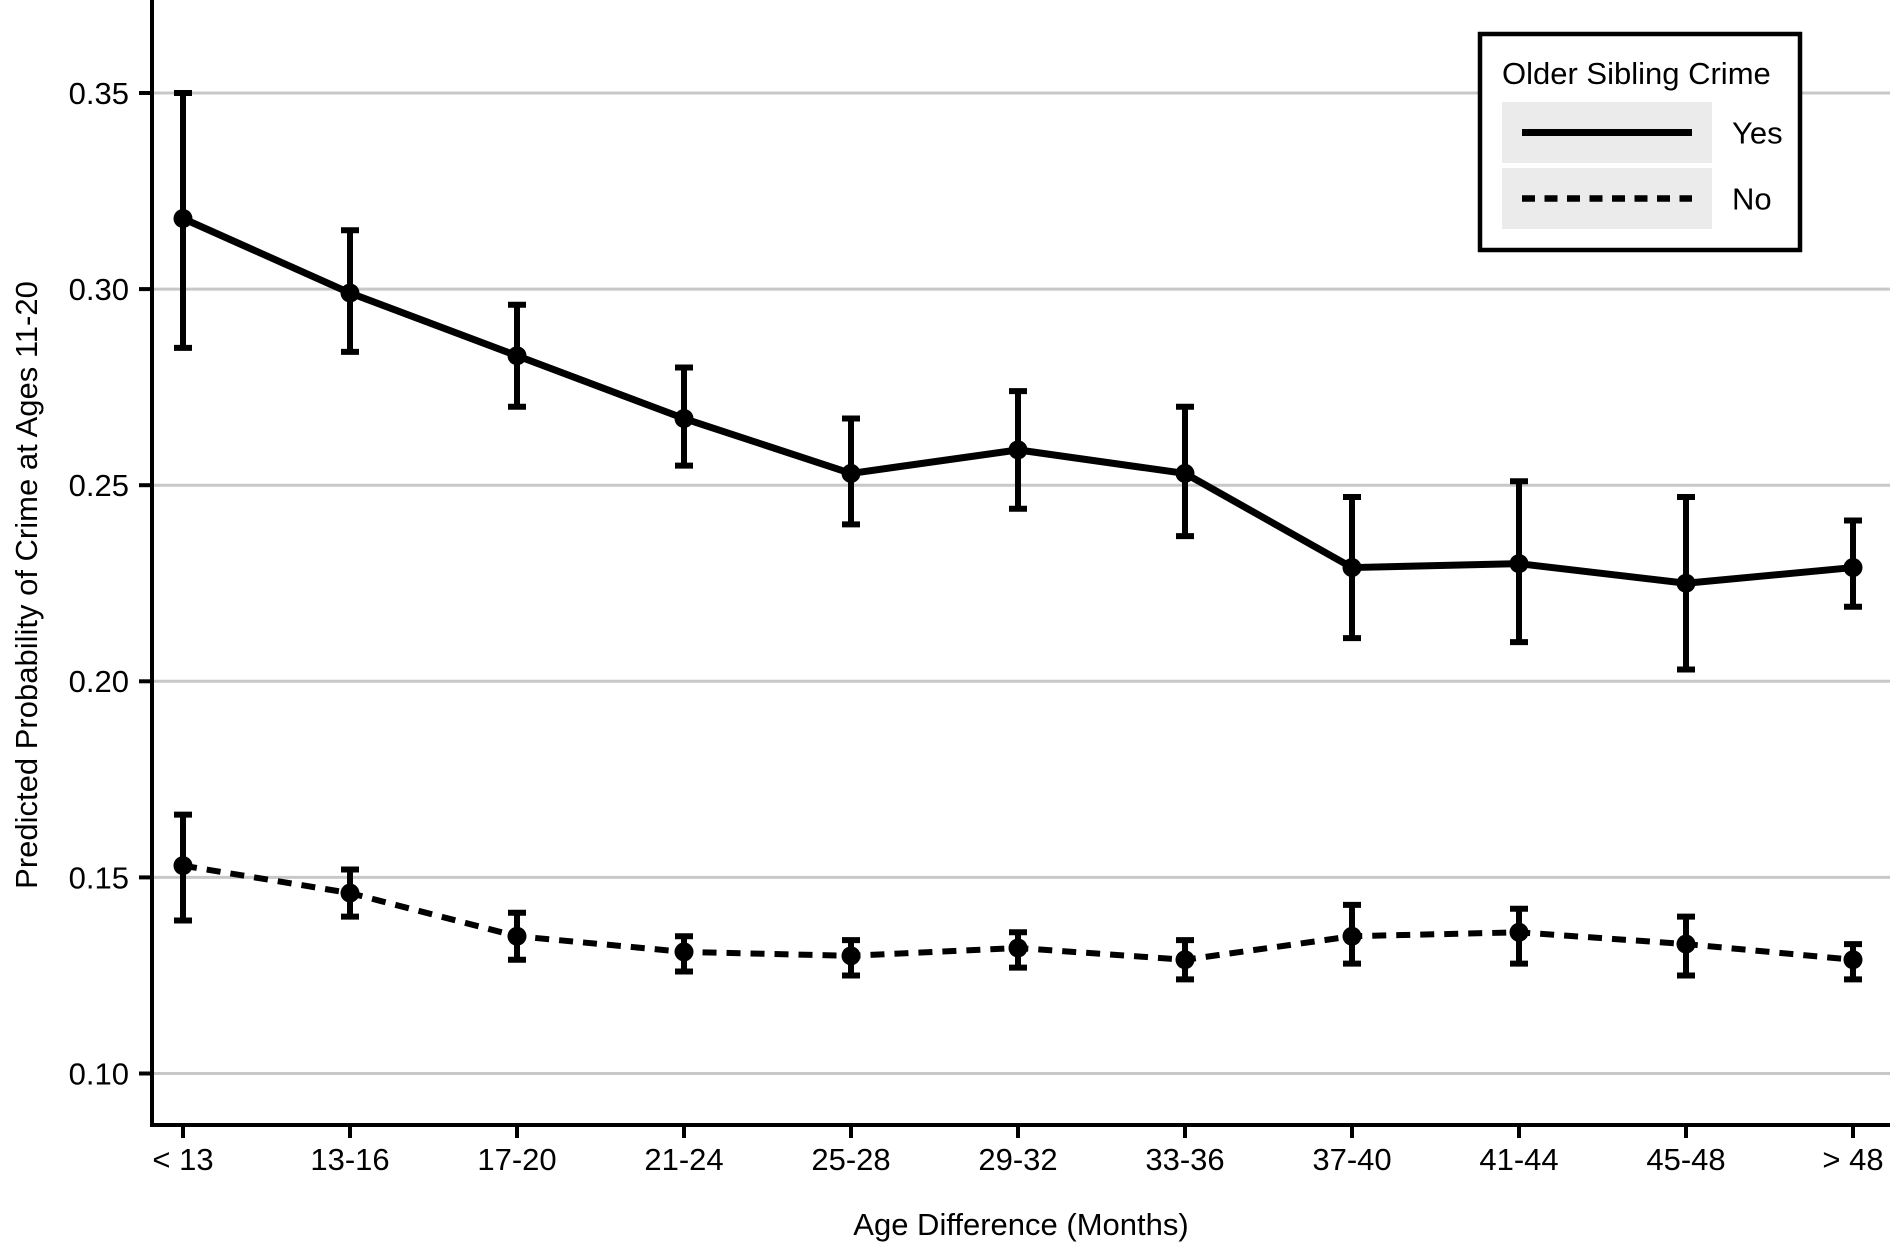 Image resolution: width=1890 pixels, height=1248 pixels. Describe the element at coordinates (99, 485) in the screenshot. I see `y-tick-label: 0.25` at that location.